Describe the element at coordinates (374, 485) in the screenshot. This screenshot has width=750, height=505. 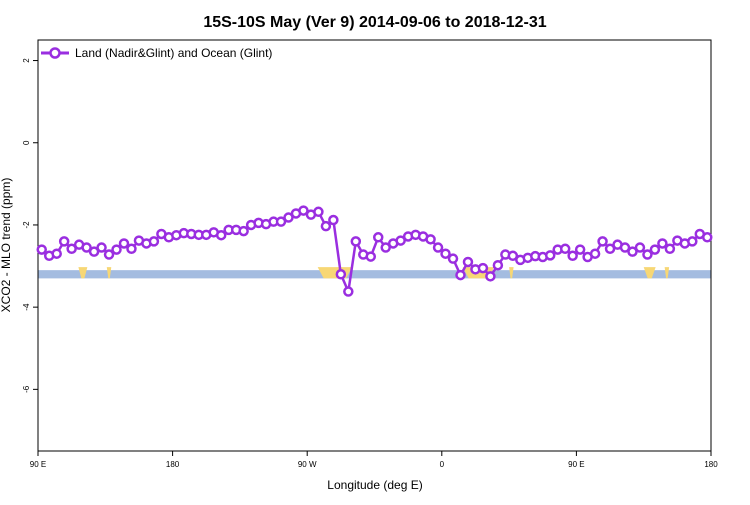
I see `x-axis-label: Longitude (deg E)` at that location.